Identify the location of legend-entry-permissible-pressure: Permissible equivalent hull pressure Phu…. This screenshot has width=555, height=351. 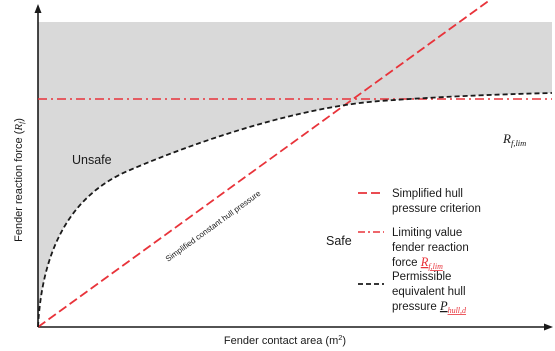
(412, 293).